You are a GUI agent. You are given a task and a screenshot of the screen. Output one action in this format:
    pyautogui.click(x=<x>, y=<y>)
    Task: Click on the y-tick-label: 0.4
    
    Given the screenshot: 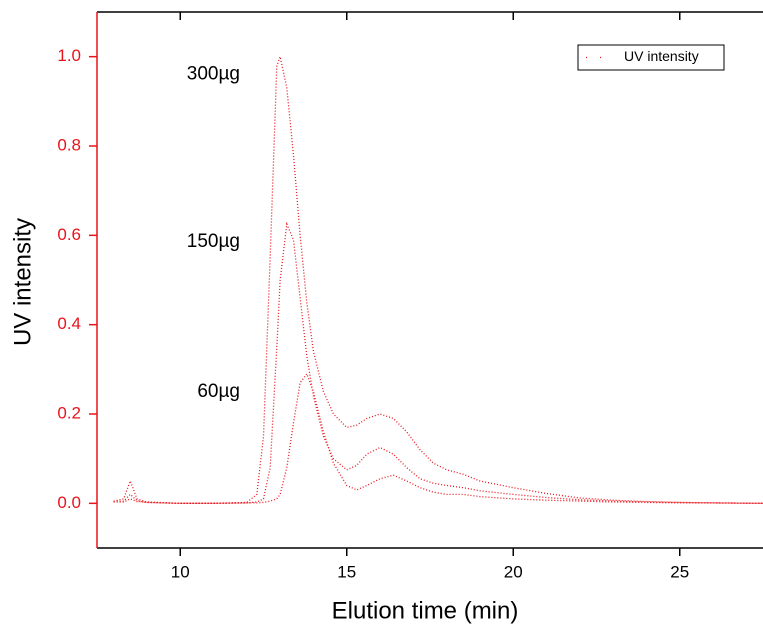 What is the action you would take?
    pyautogui.click(x=69, y=323)
    